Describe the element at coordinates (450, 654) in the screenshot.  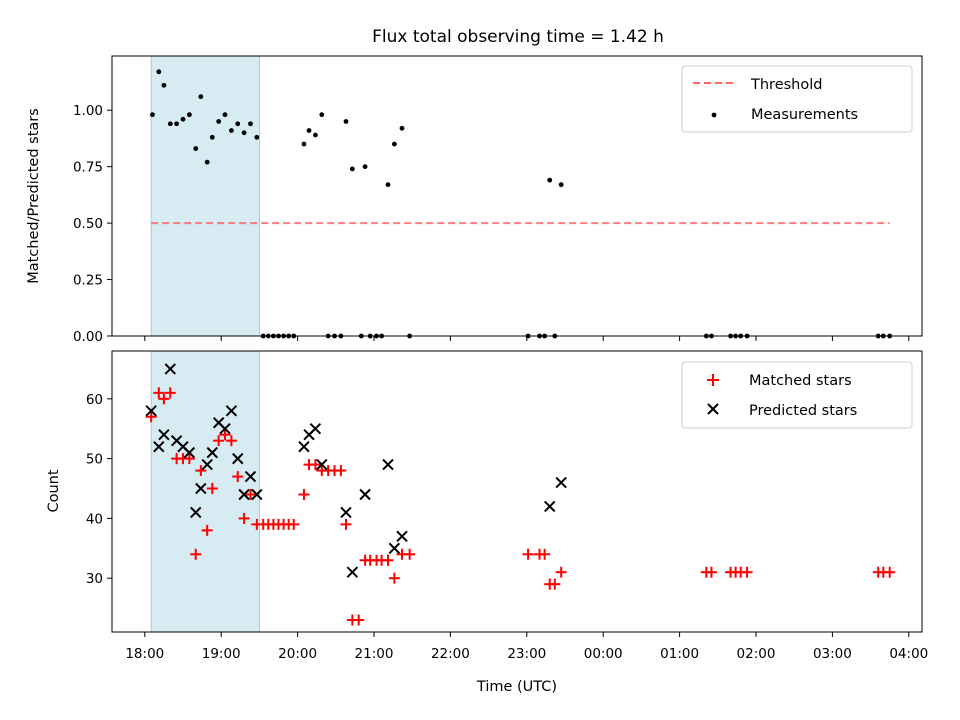
I see `x-tick-label: 22:00` at that location.